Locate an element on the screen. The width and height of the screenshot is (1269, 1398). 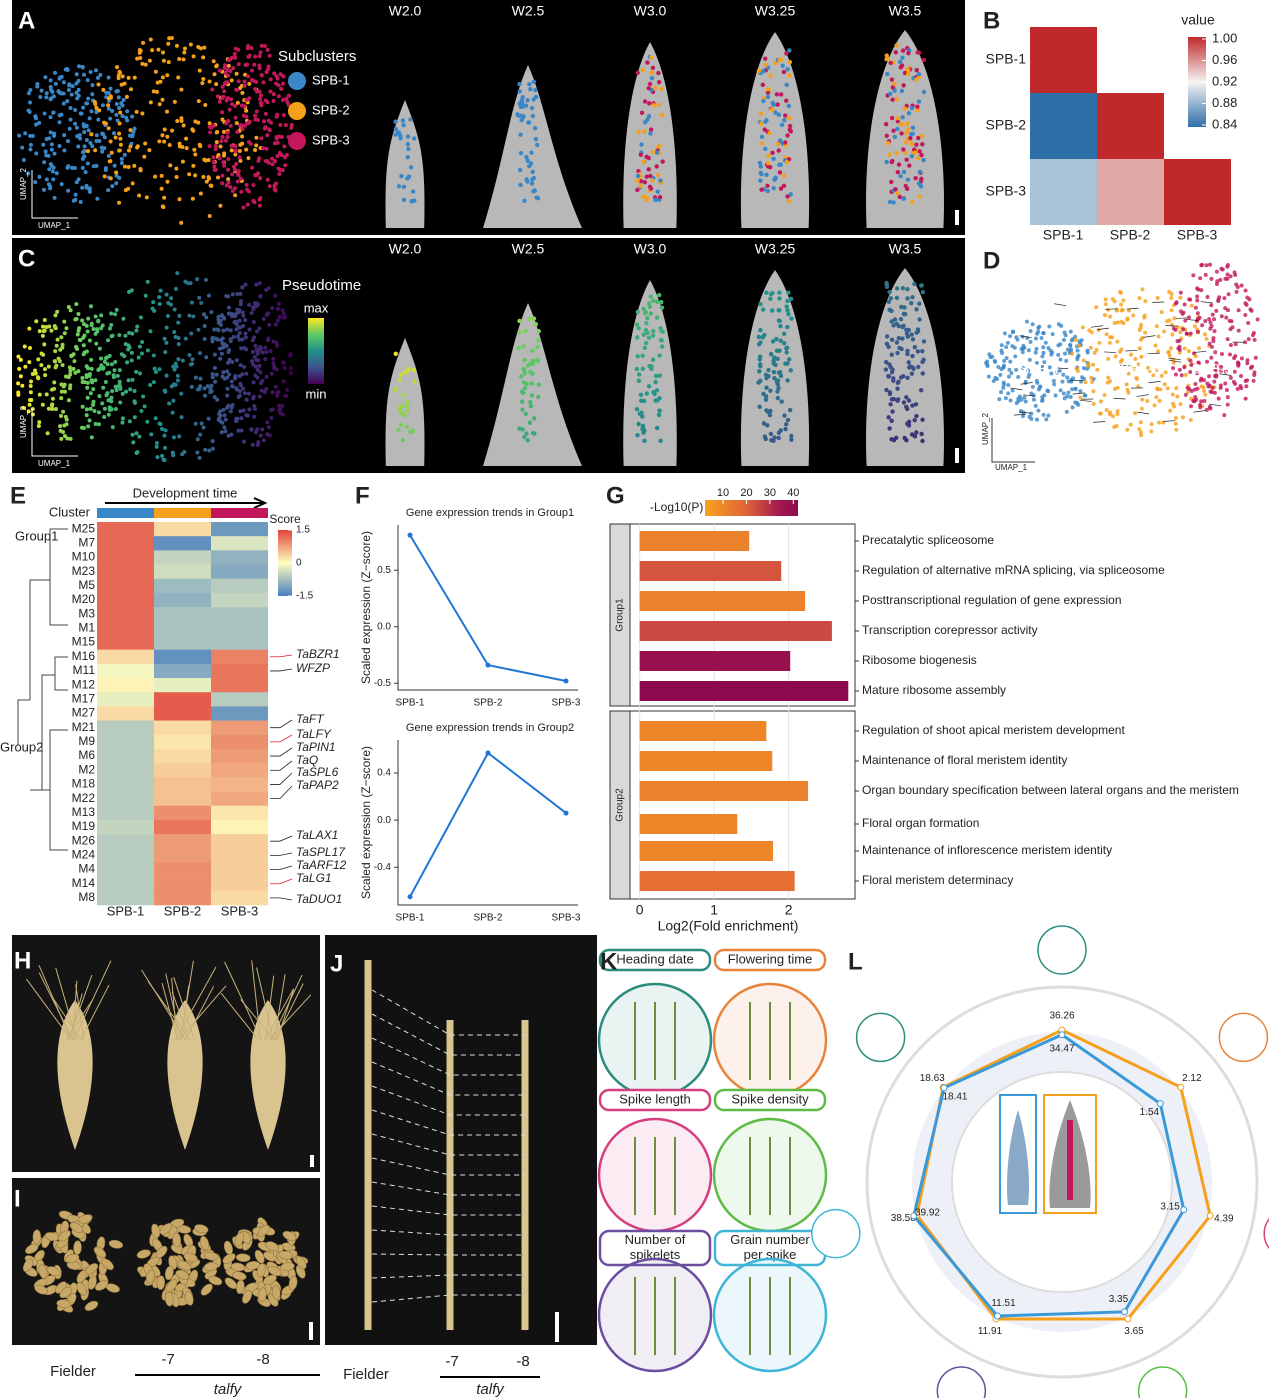
colorbar-min: min is located at coordinates (316, 393).